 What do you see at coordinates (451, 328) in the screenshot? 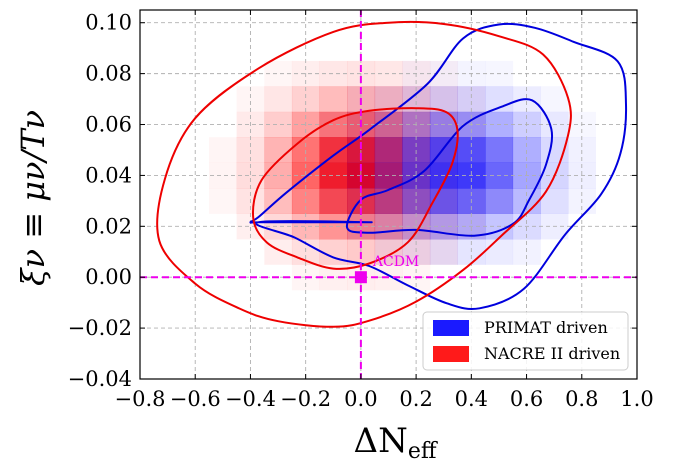
I see `legend-swatch-primat` at bounding box center [451, 328].